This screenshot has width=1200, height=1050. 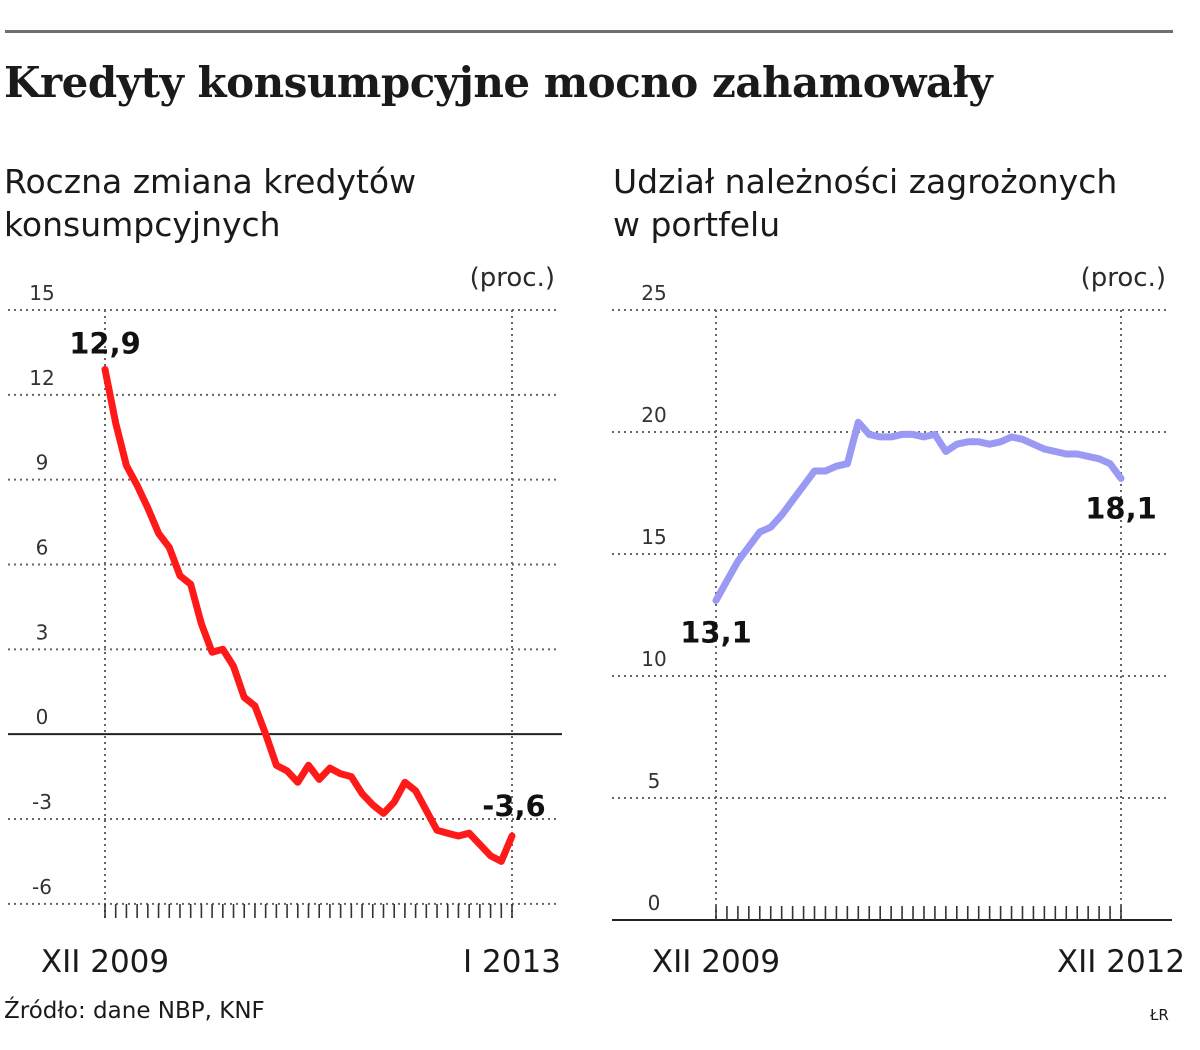 I want to click on left-x-end-label: I 2013, so click(x=512, y=962).